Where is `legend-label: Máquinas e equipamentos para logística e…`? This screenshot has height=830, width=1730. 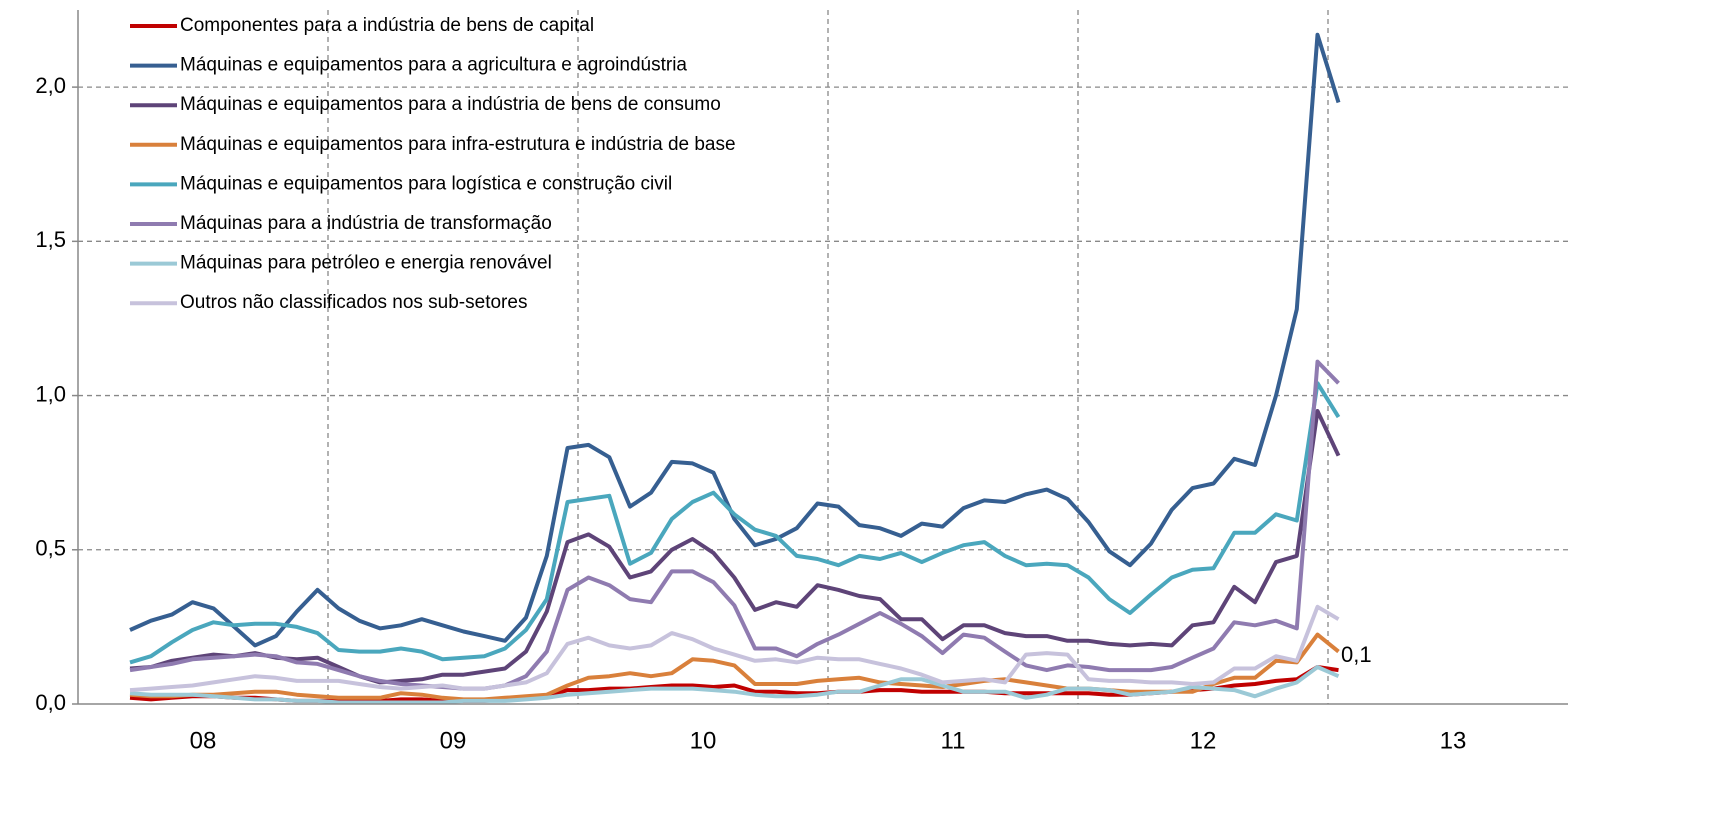
legend-label: Máquinas e equipamentos para logística e… is located at coordinates (426, 183).